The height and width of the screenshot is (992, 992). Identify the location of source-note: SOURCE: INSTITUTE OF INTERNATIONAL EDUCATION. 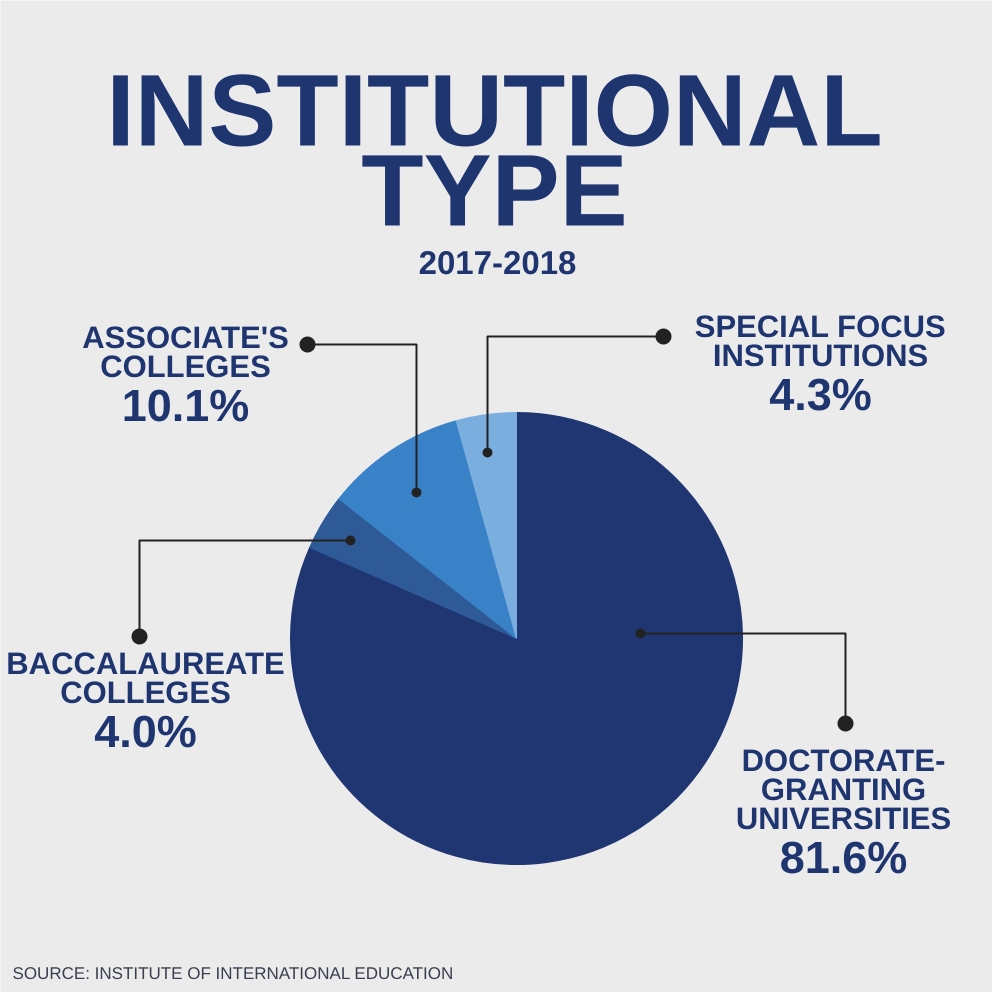
(233, 973).